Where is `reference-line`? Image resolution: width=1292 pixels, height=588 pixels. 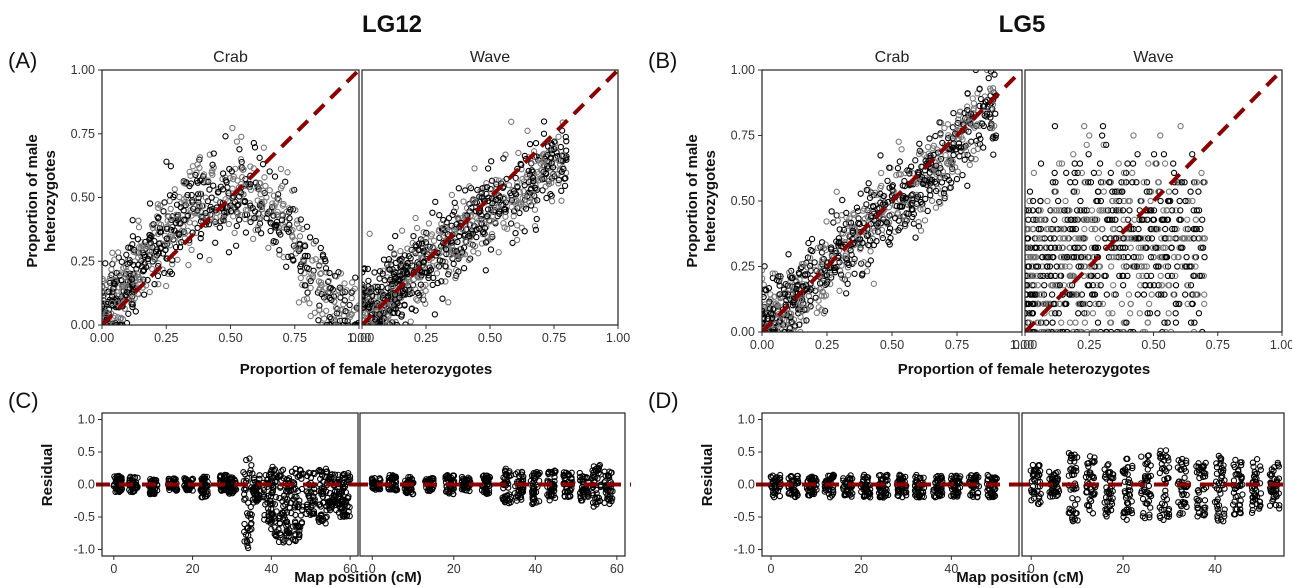
reference-line is located at coordinates (892, 201).